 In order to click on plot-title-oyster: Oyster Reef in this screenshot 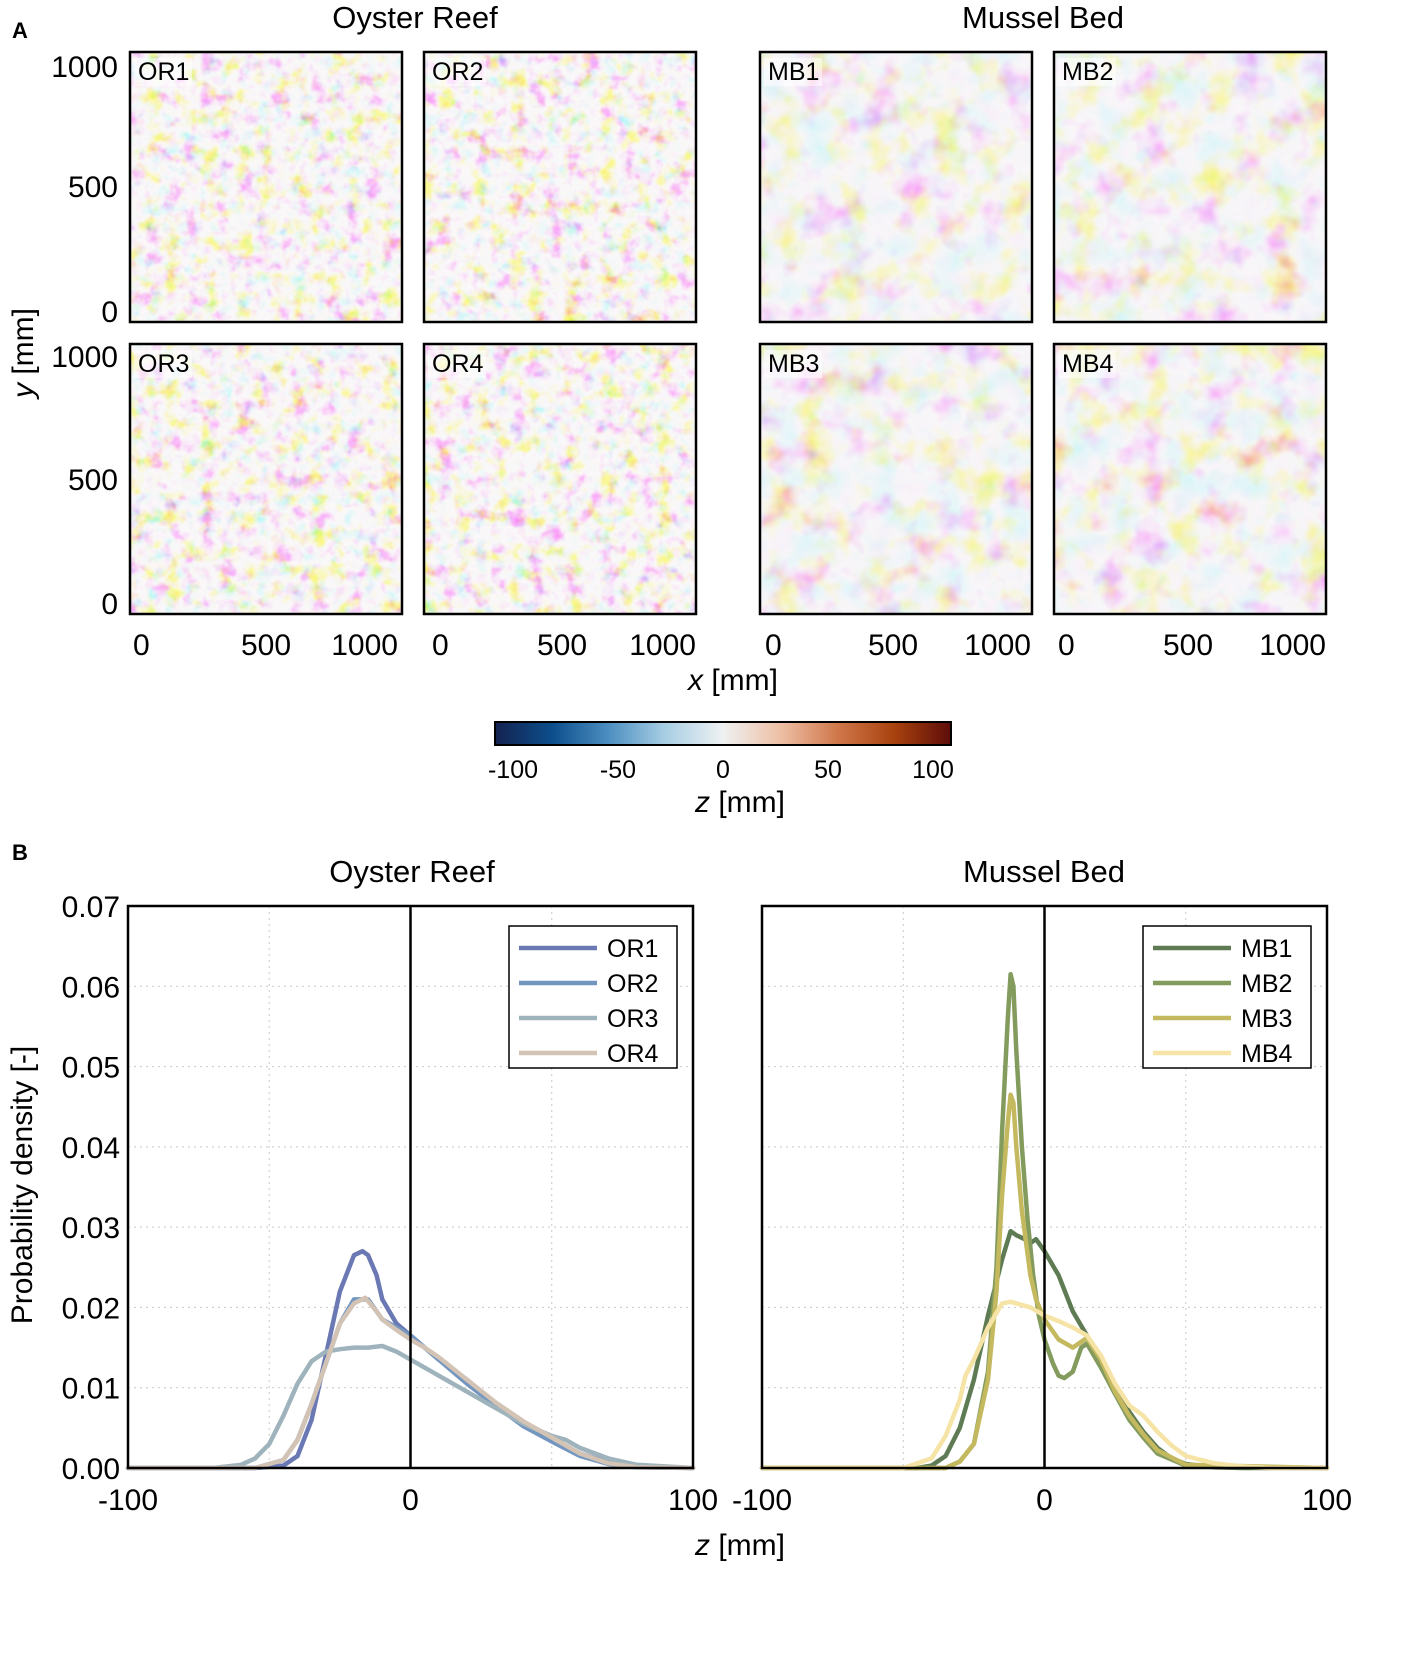, I will do `click(412, 871)`.